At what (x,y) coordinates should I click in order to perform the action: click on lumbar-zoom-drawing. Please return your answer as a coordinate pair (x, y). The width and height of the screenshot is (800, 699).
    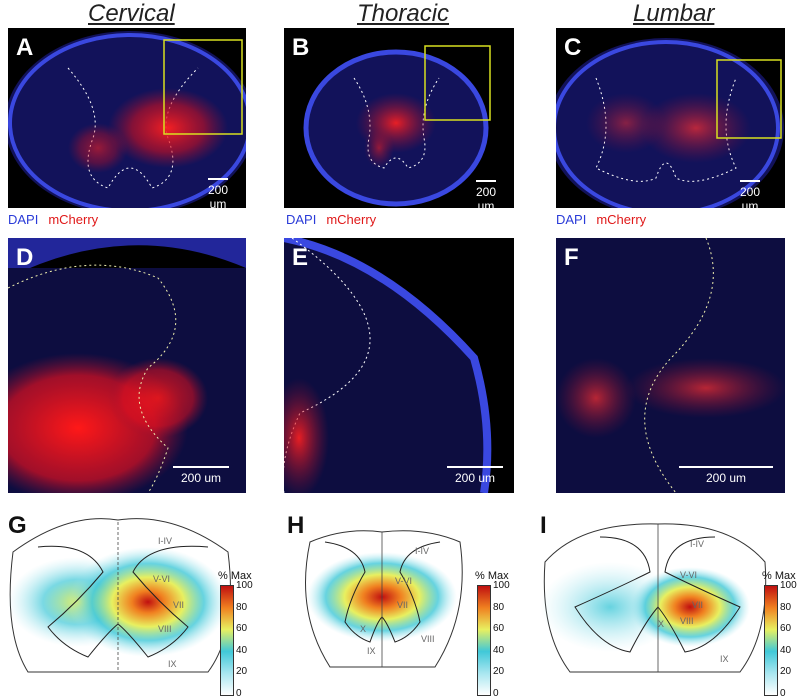
    Looking at the image, I should click on (670, 365).